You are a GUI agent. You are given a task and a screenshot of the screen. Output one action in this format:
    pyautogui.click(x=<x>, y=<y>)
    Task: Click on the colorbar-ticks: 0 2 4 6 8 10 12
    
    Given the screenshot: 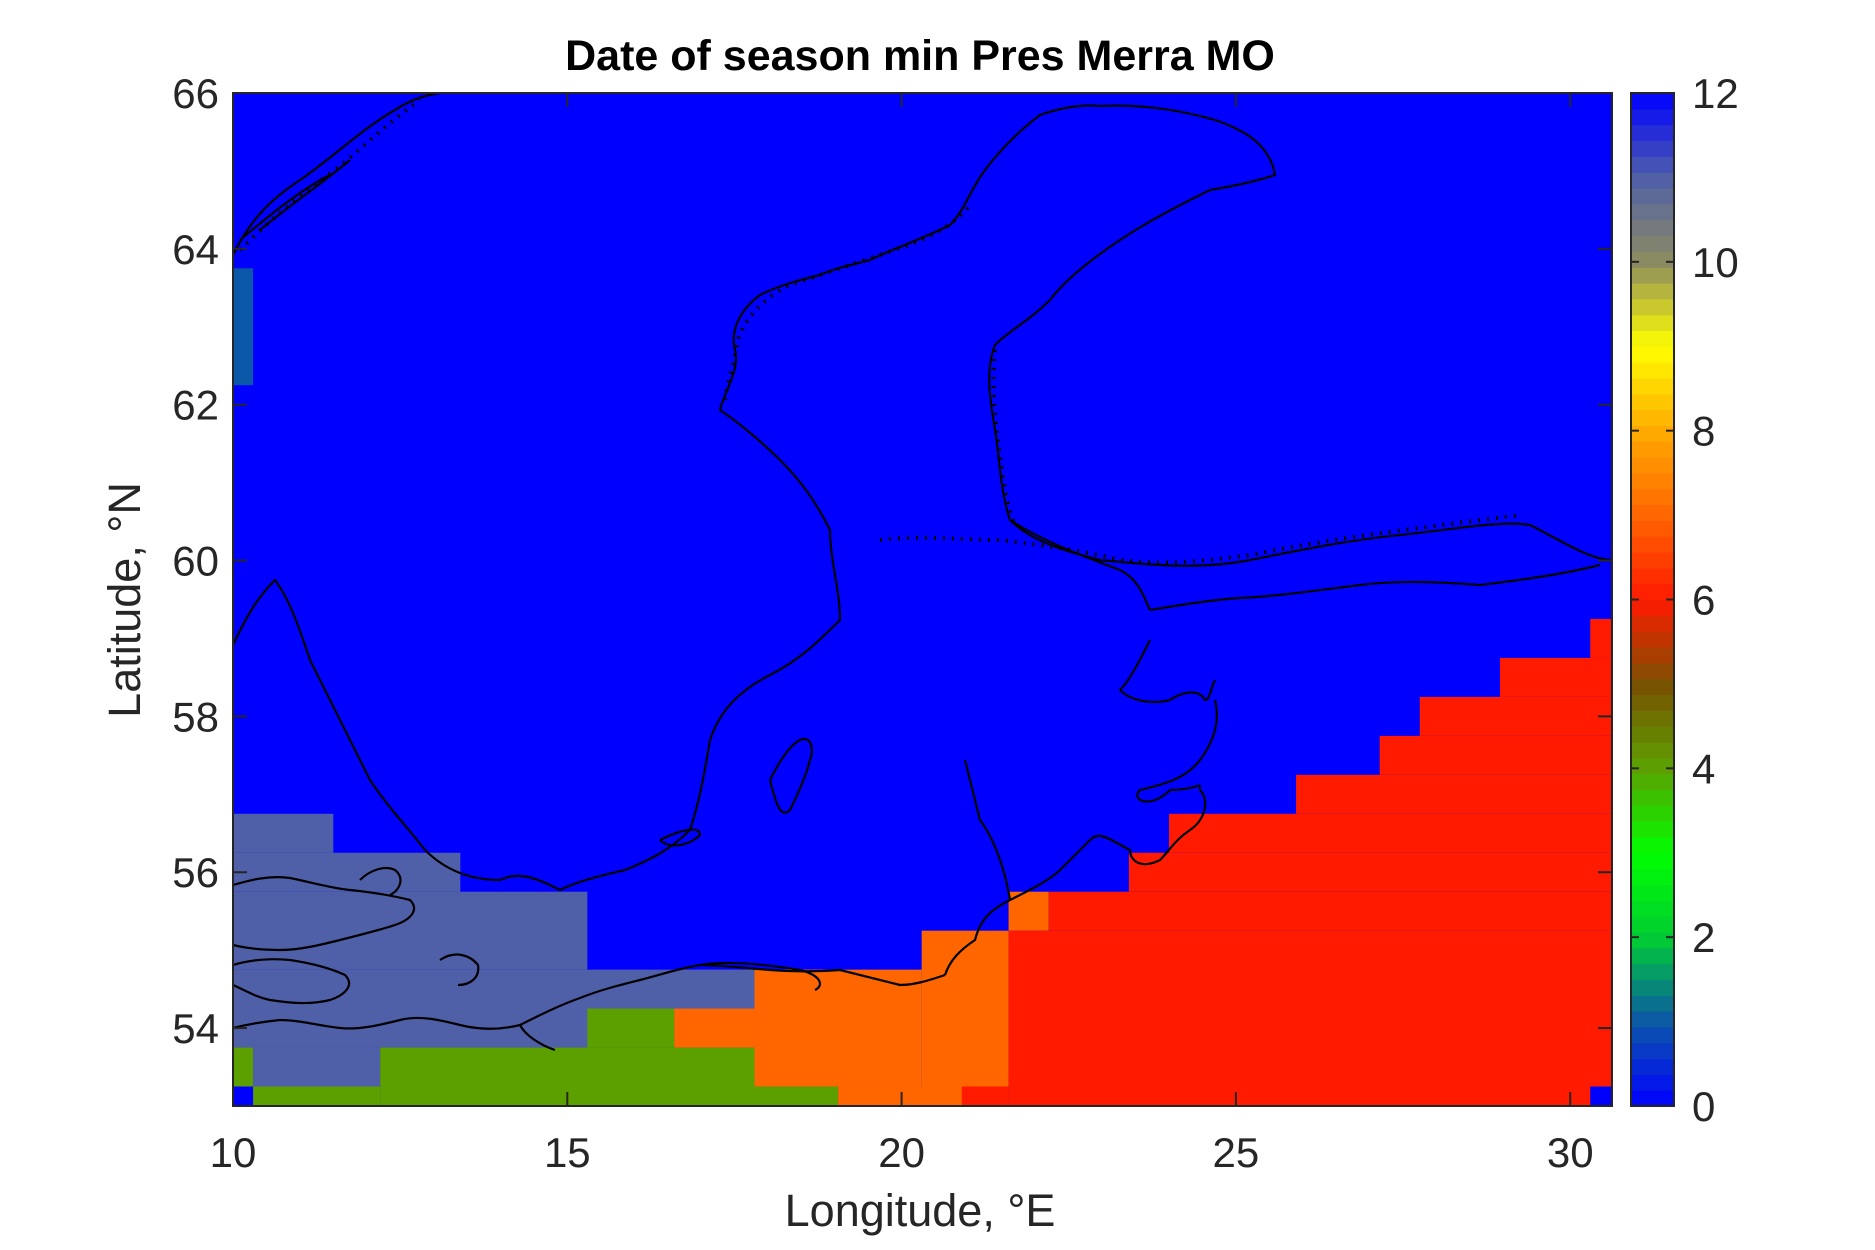 What is the action you would take?
    pyautogui.click(x=1685, y=600)
    